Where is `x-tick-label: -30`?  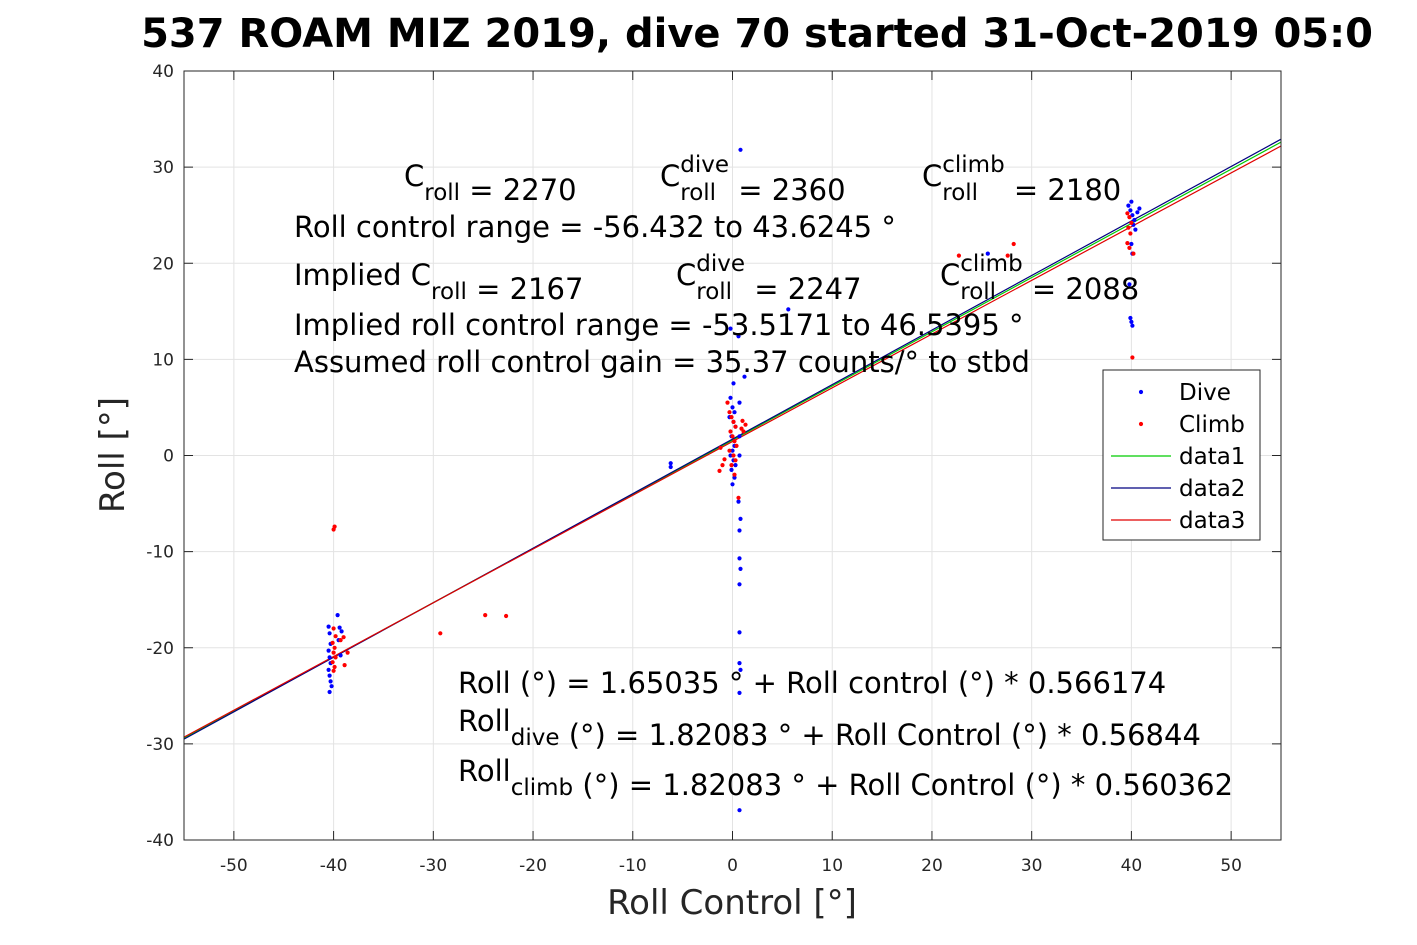 x-tick-label: -30 is located at coordinates (433, 866).